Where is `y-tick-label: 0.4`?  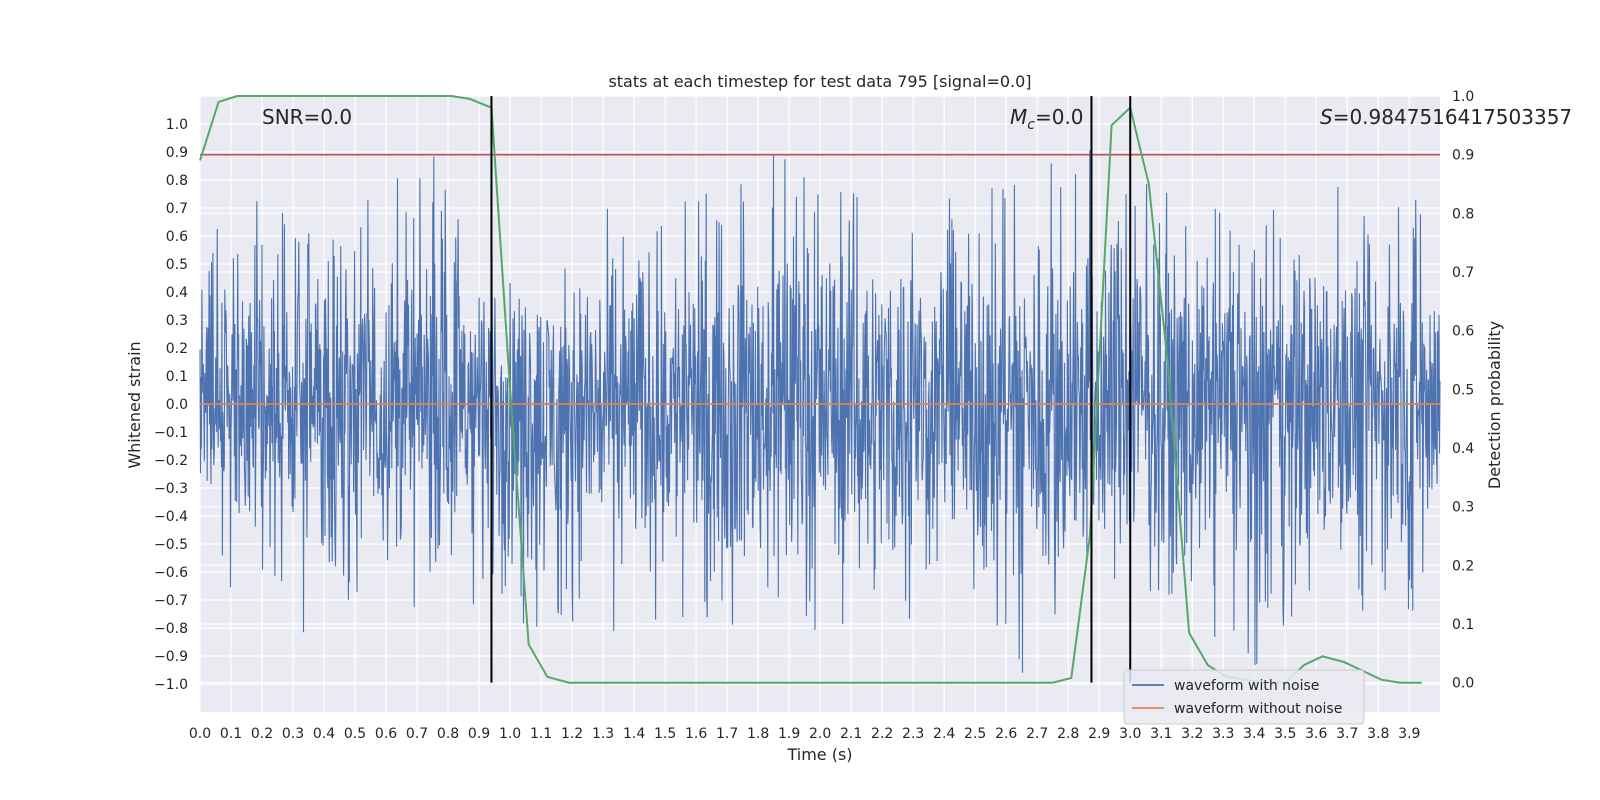 y-tick-label: 0.4 is located at coordinates (177, 293).